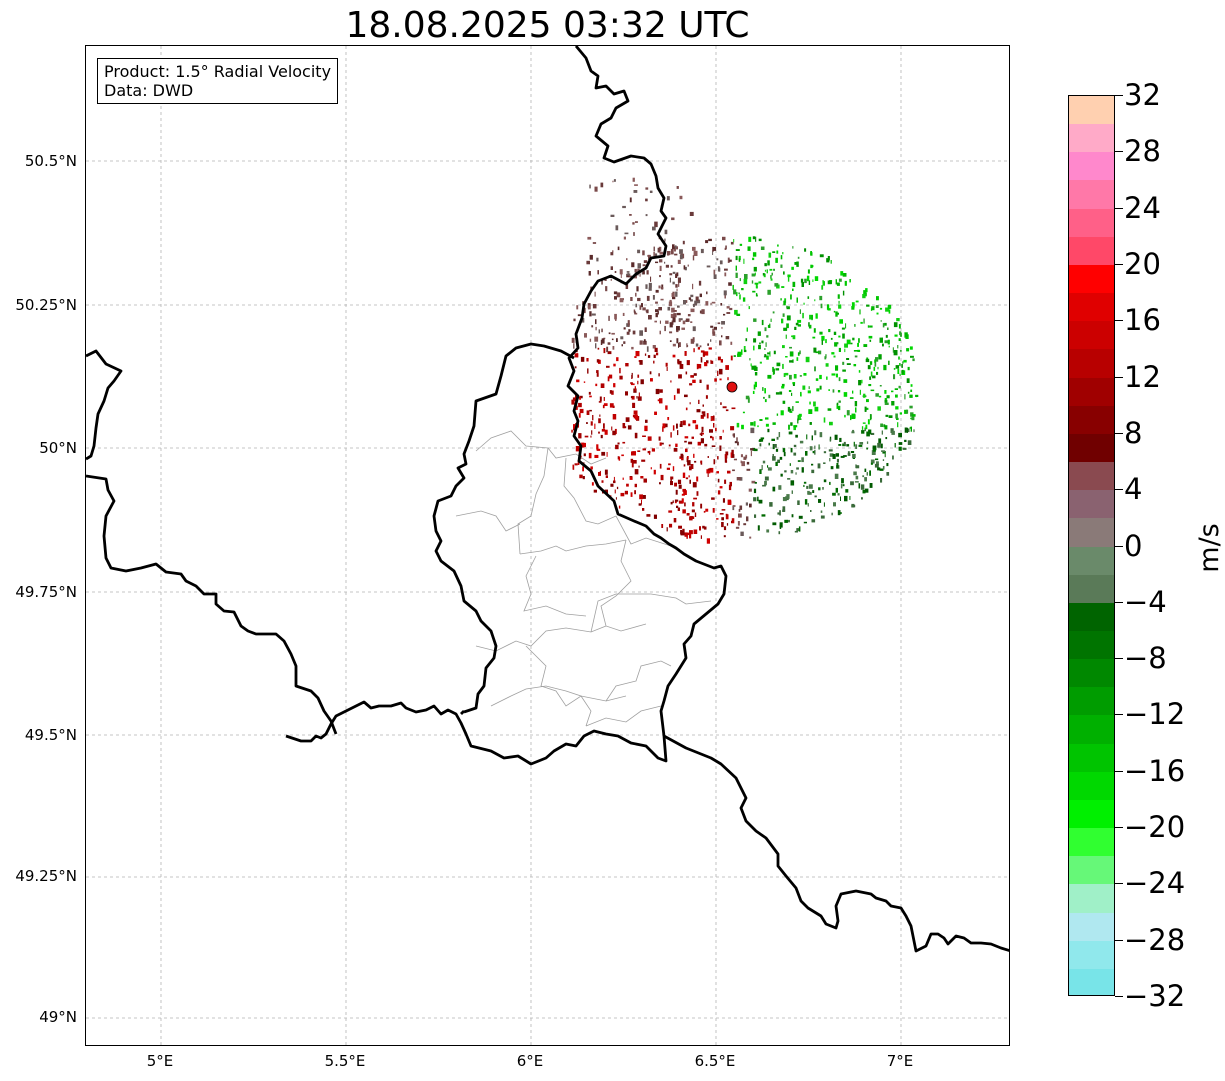 The image size is (1225, 1081). What do you see at coordinates (1142, 208) in the screenshot?
I see `colorbar-tick-label: 24` at bounding box center [1142, 208].